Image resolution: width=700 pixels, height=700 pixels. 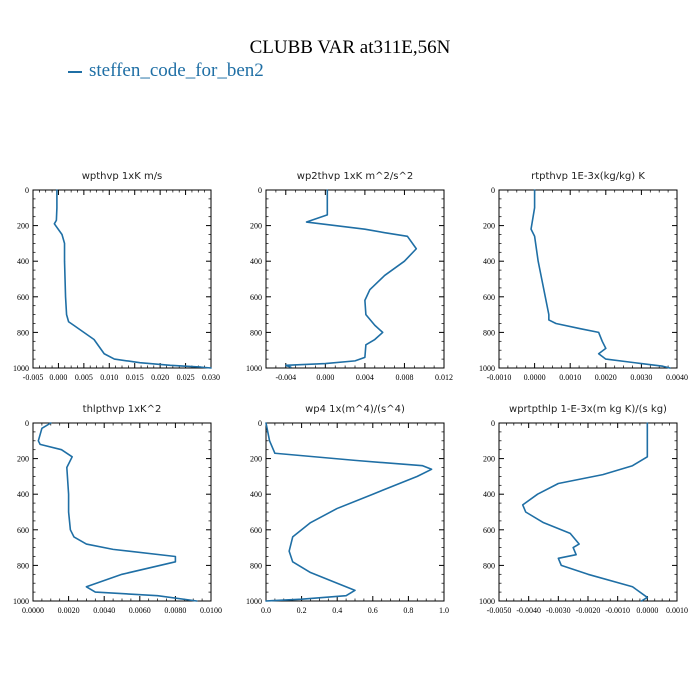 I want to click on x-tick-label: 0.010, so click(x=109, y=377).